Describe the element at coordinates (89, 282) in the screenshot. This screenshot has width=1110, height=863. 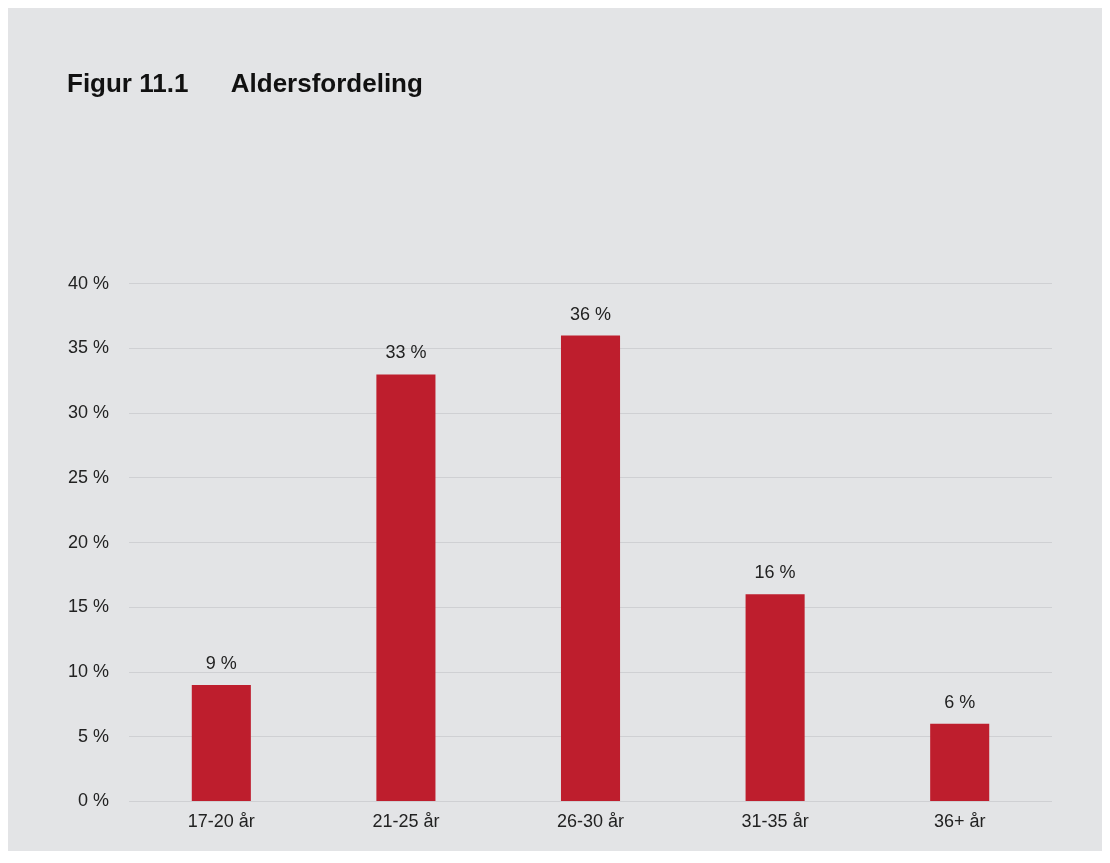
I see `y-tick-label: 40 %` at that location.